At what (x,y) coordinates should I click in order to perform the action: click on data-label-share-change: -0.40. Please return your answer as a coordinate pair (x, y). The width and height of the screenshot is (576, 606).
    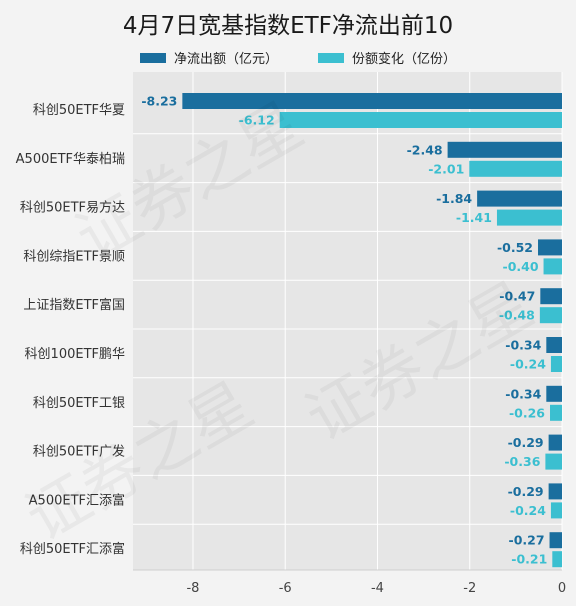
    Looking at the image, I should click on (521, 266).